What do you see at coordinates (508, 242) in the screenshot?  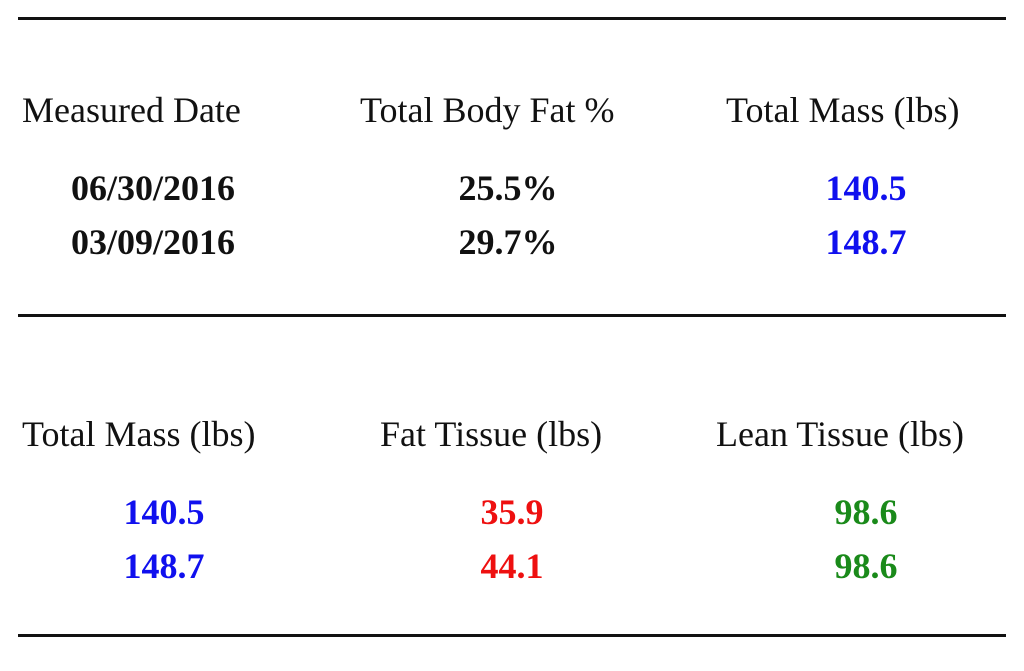 I see `cell-body-fat: 29.7%` at bounding box center [508, 242].